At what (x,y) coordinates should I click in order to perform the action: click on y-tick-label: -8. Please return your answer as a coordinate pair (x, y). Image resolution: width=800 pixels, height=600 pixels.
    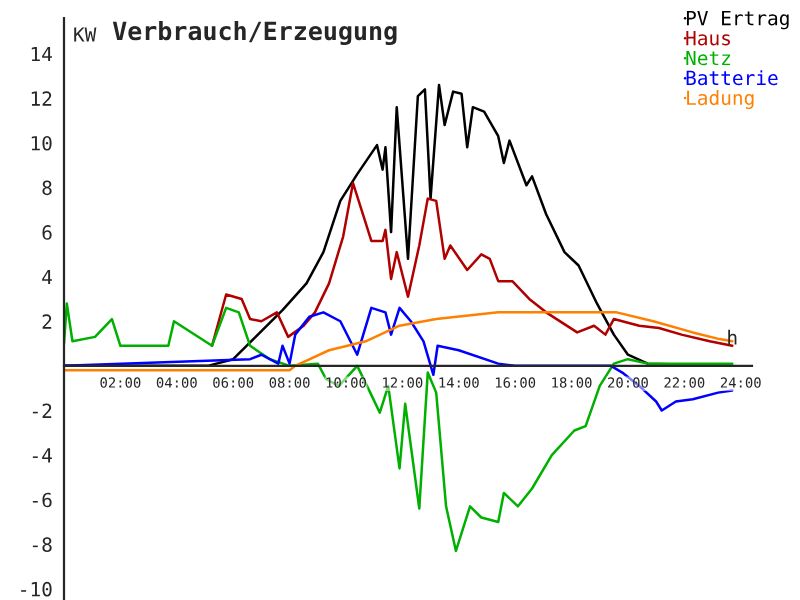
    Looking at the image, I should click on (42, 544).